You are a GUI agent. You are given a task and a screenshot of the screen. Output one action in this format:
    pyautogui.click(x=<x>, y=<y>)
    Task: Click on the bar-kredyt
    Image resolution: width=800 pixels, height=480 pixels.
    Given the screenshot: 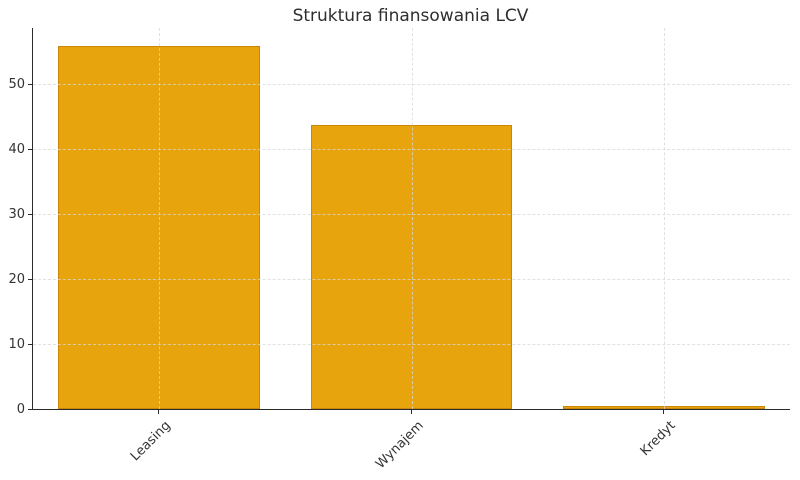 What is the action you would take?
    pyautogui.click(x=663, y=407)
    